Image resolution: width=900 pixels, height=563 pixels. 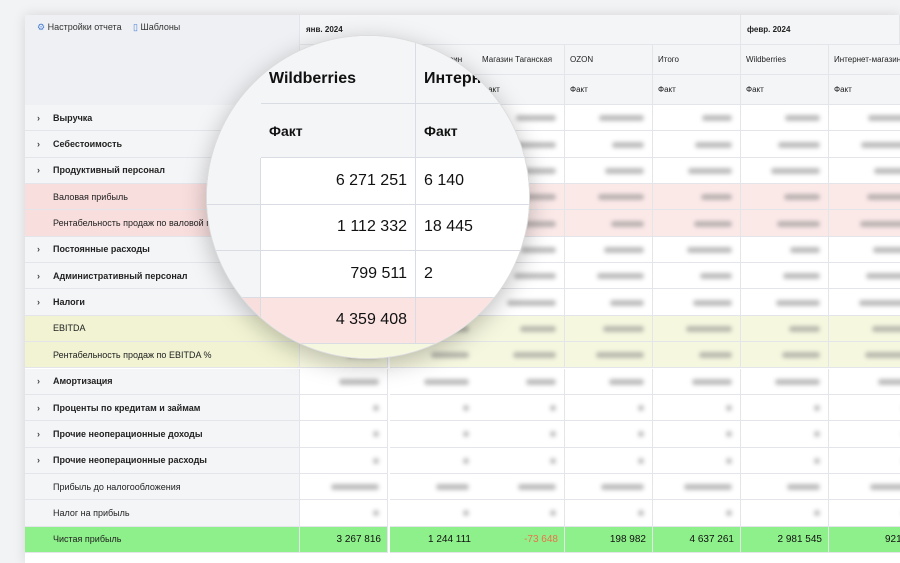 I want to click on row-label: Чистая прибыль, so click(x=87, y=539).